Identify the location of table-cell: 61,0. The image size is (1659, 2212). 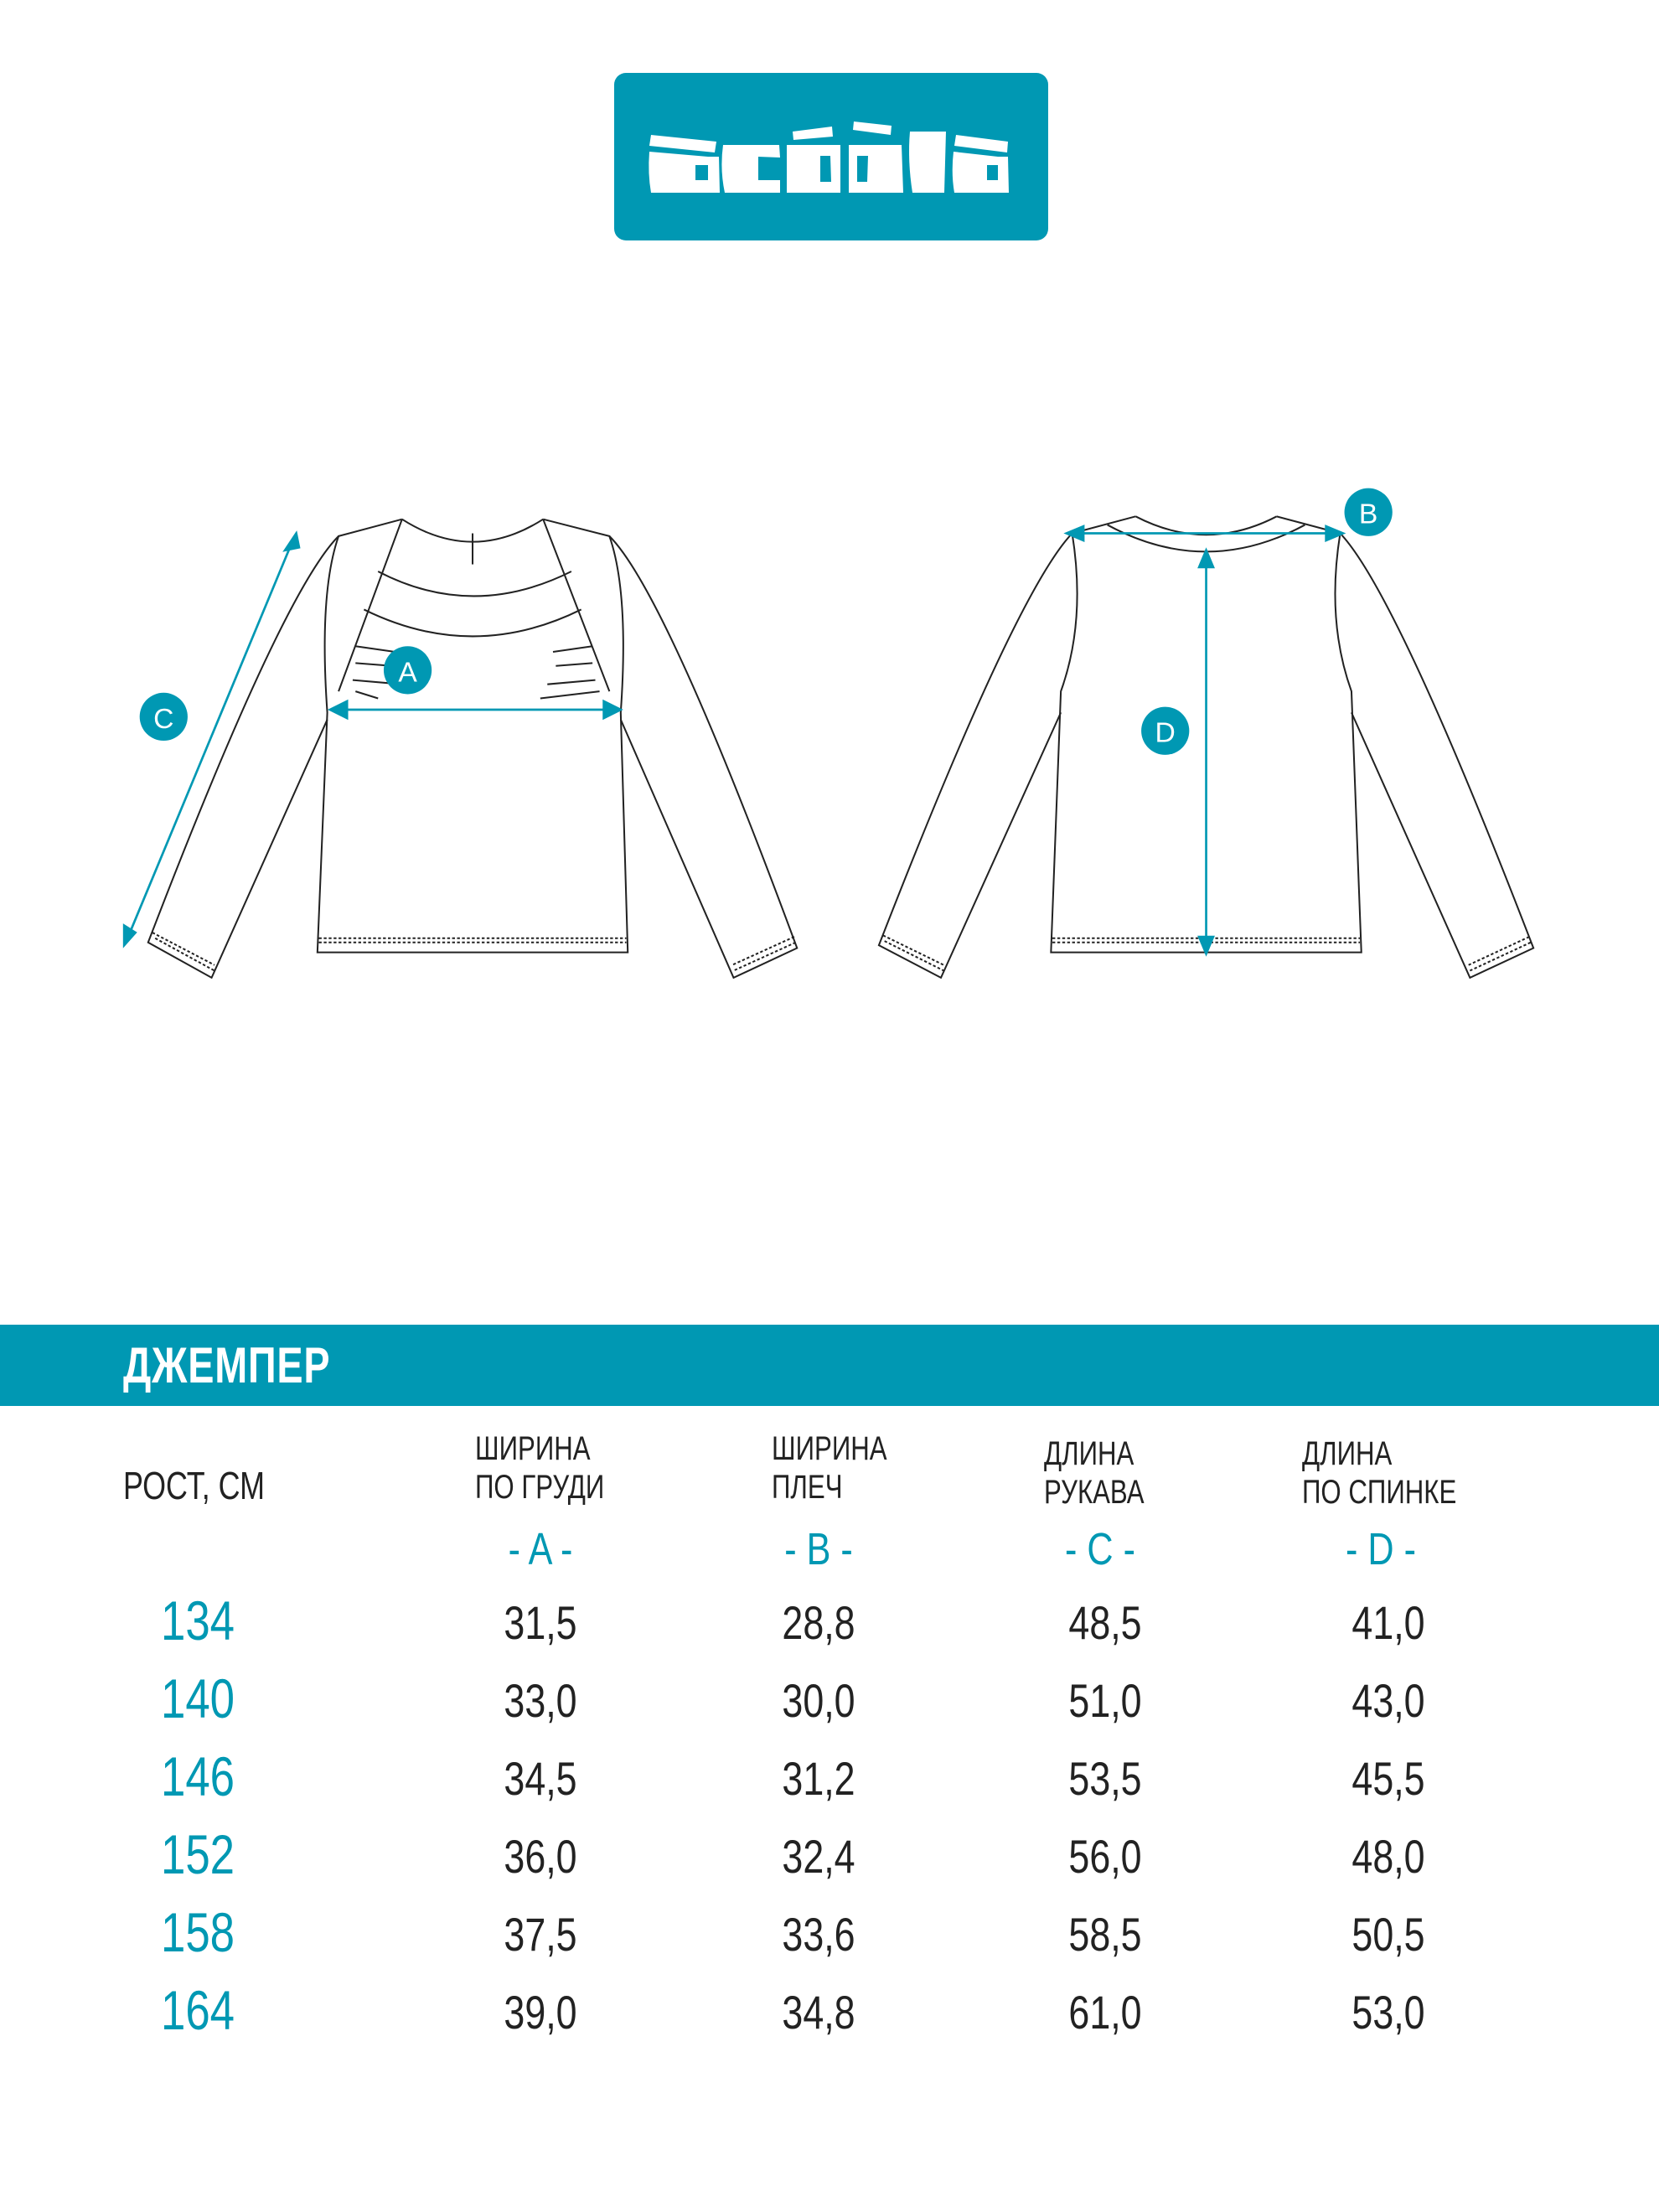
(1105, 2013).